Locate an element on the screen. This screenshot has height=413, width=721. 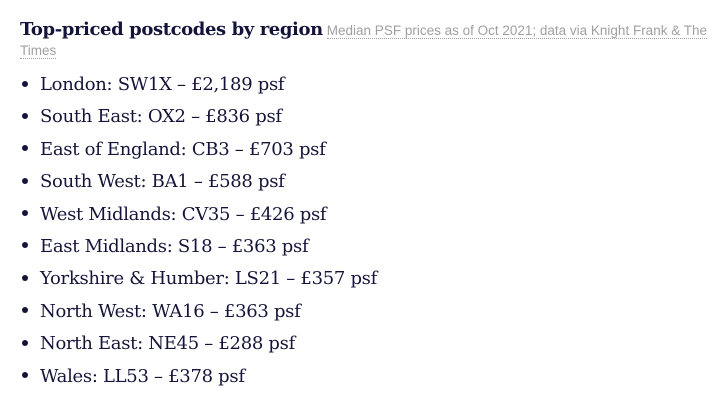
list-item: East of England: CB3 – £703 psf is located at coordinates (198, 150).